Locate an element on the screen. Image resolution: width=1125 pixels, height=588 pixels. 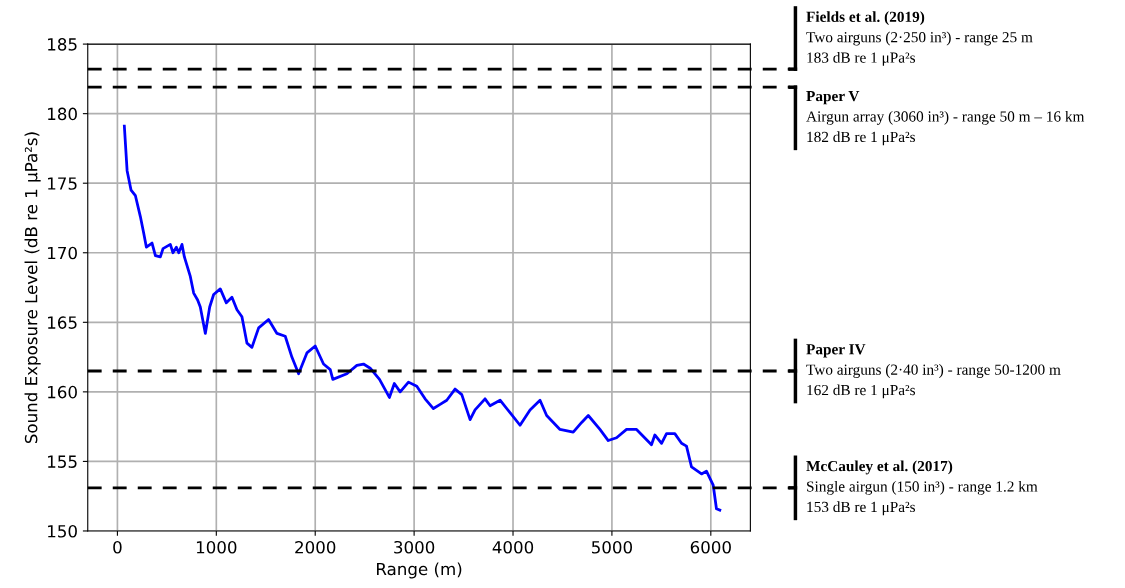
x-tick-label: 2000 is located at coordinates (315, 547).